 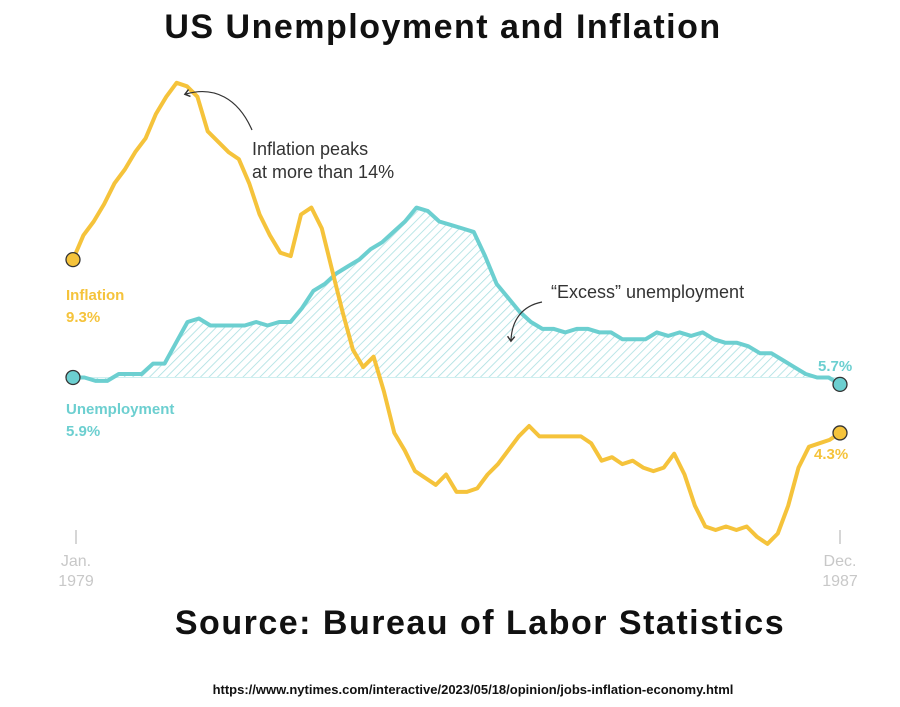 I want to click on unemployment-end-value: 5.7%, so click(x=835, y=366).